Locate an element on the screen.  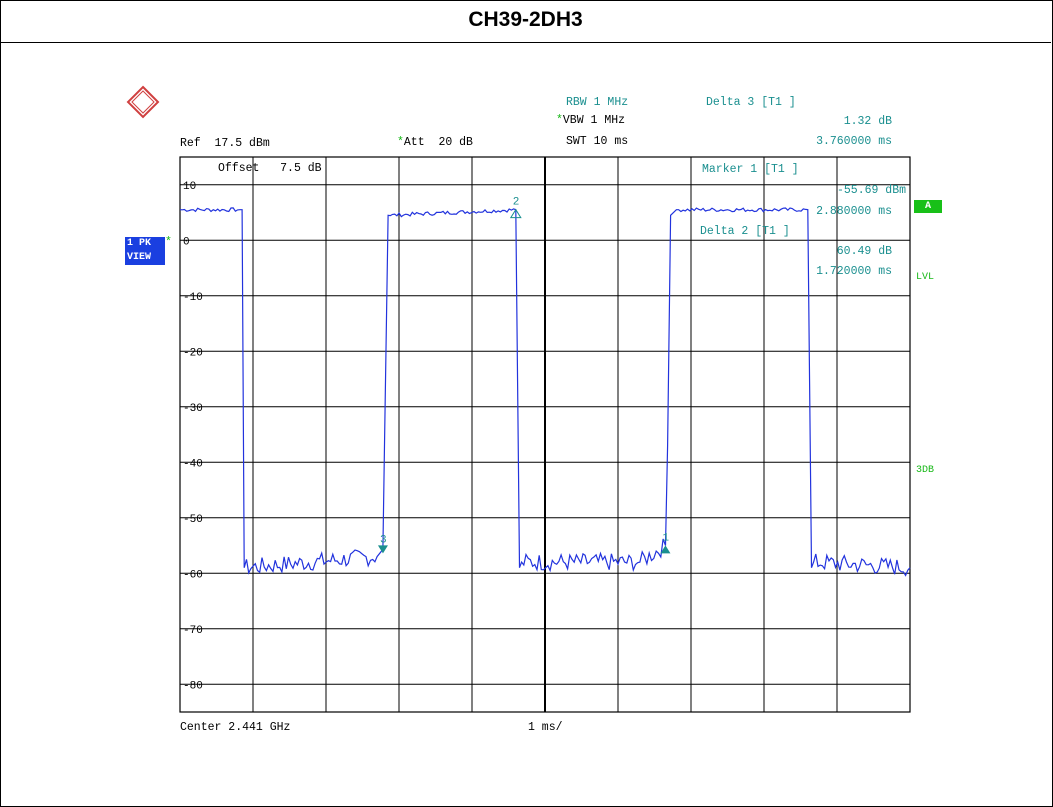
delta3-db: 1.32 dB is located at coordinates (867, 121).